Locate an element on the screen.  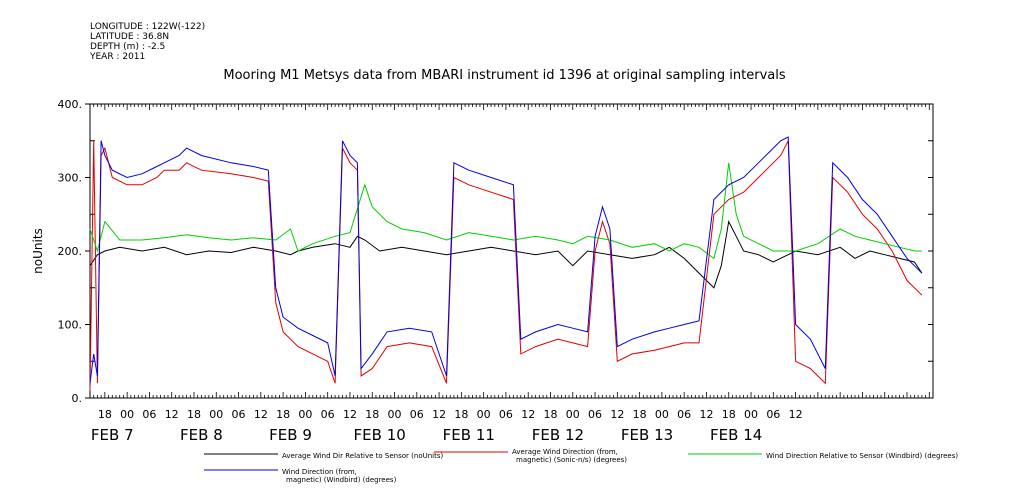
latitude-label: LATITUDE : 36.8N is located at coordinates (130, 37).